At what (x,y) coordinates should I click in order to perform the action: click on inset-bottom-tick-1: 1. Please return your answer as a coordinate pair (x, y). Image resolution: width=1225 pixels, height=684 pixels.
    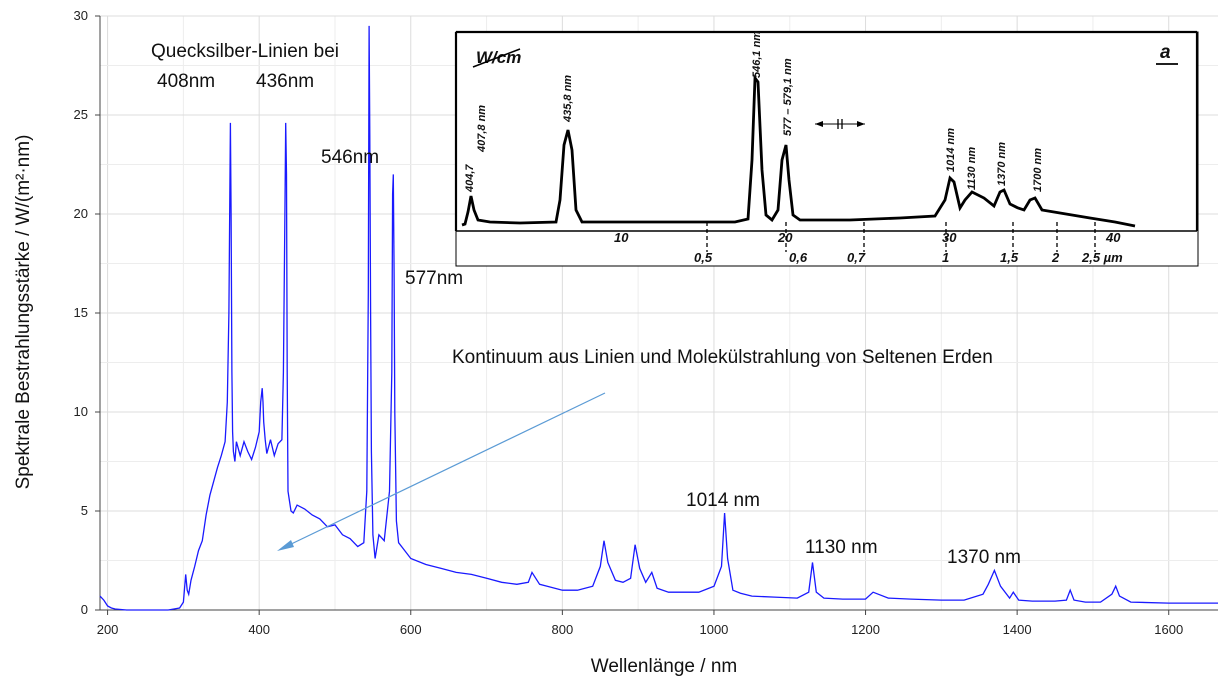
    Looking at the image, I should click on (945, 257).